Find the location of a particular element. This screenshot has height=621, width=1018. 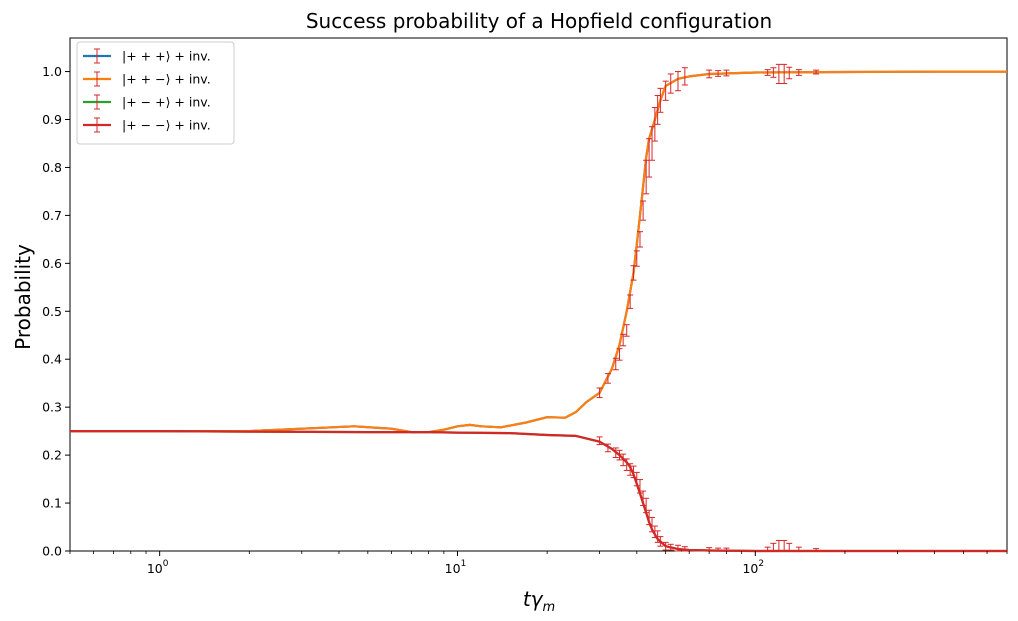

legend-label-1: |+ + +⟩ + inv. is located at coordinates (166, 56).